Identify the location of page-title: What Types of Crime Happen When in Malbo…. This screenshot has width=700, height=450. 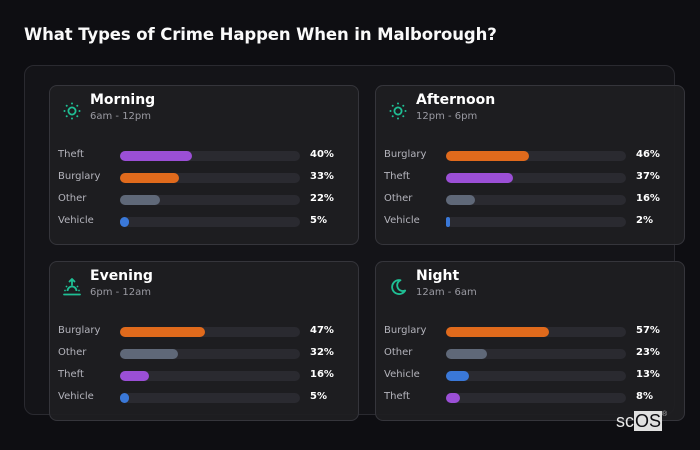
(260, 34).